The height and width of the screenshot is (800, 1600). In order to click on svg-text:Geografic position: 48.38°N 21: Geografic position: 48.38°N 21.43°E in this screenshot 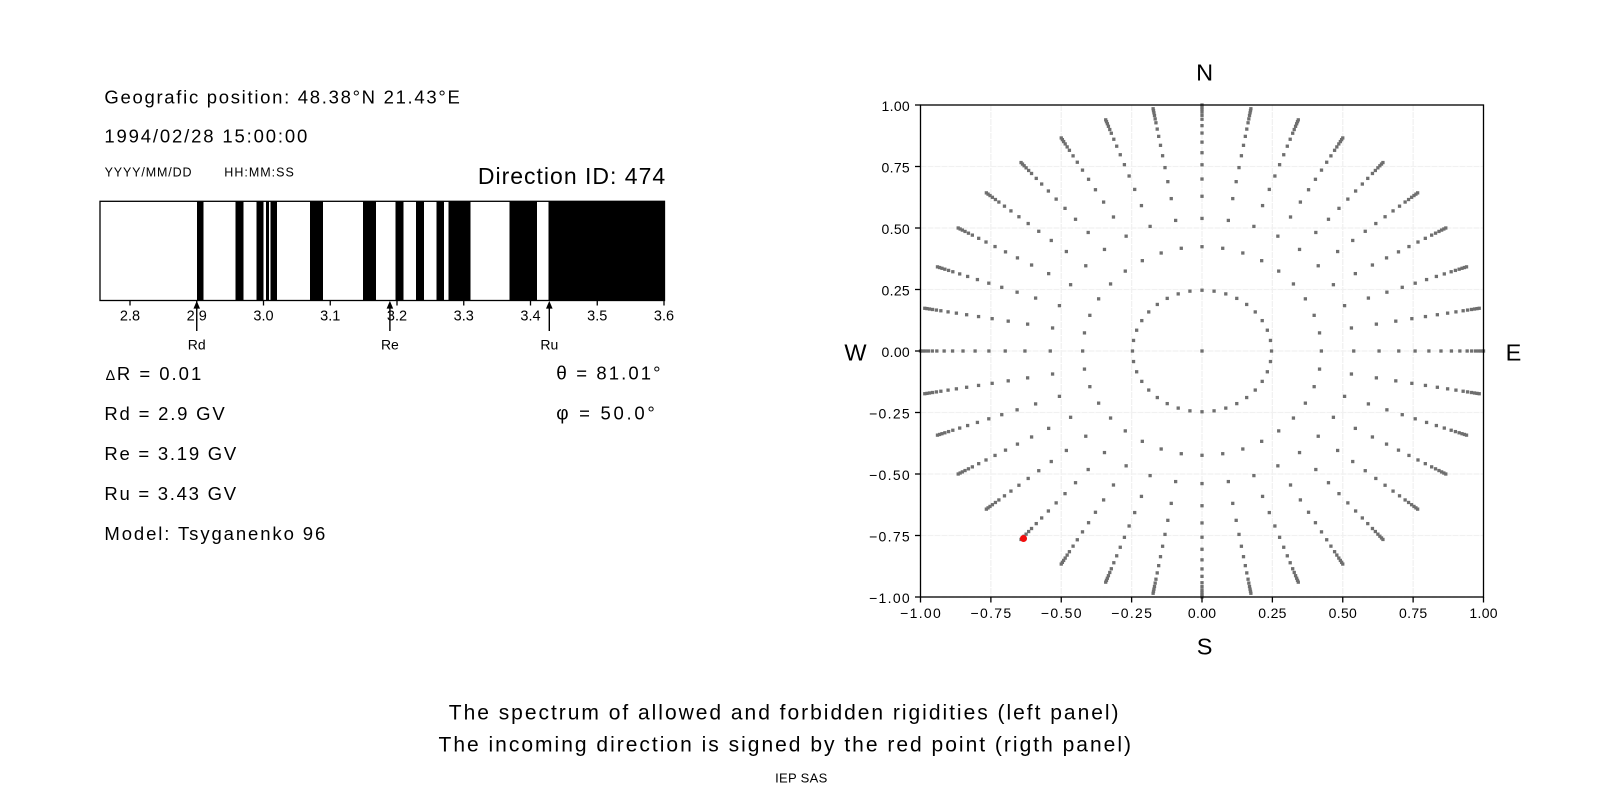, I will do `click(282, 97)`.